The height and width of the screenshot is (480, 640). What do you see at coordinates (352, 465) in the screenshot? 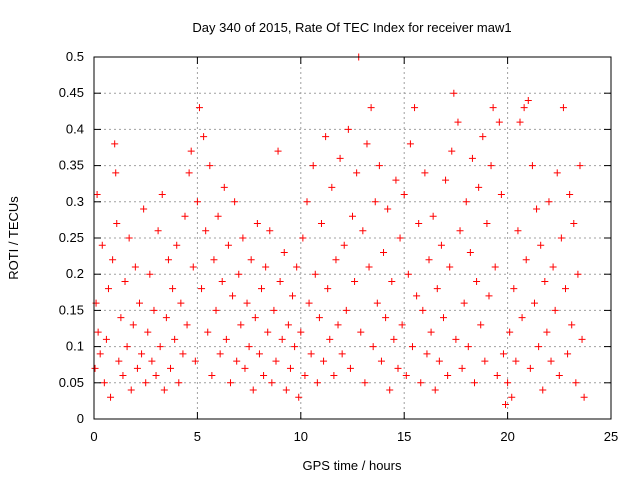
I see `x-axis-label: GPS time / hours` at bounding box center [352, 465].